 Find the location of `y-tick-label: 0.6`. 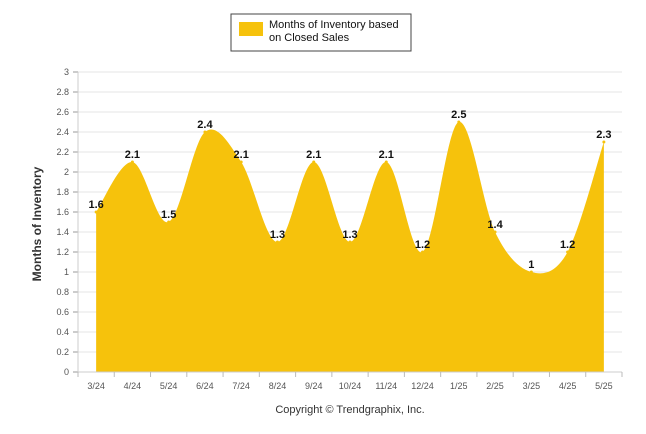

y-tick-label: 0.6 is located at coordinates (62, 312).